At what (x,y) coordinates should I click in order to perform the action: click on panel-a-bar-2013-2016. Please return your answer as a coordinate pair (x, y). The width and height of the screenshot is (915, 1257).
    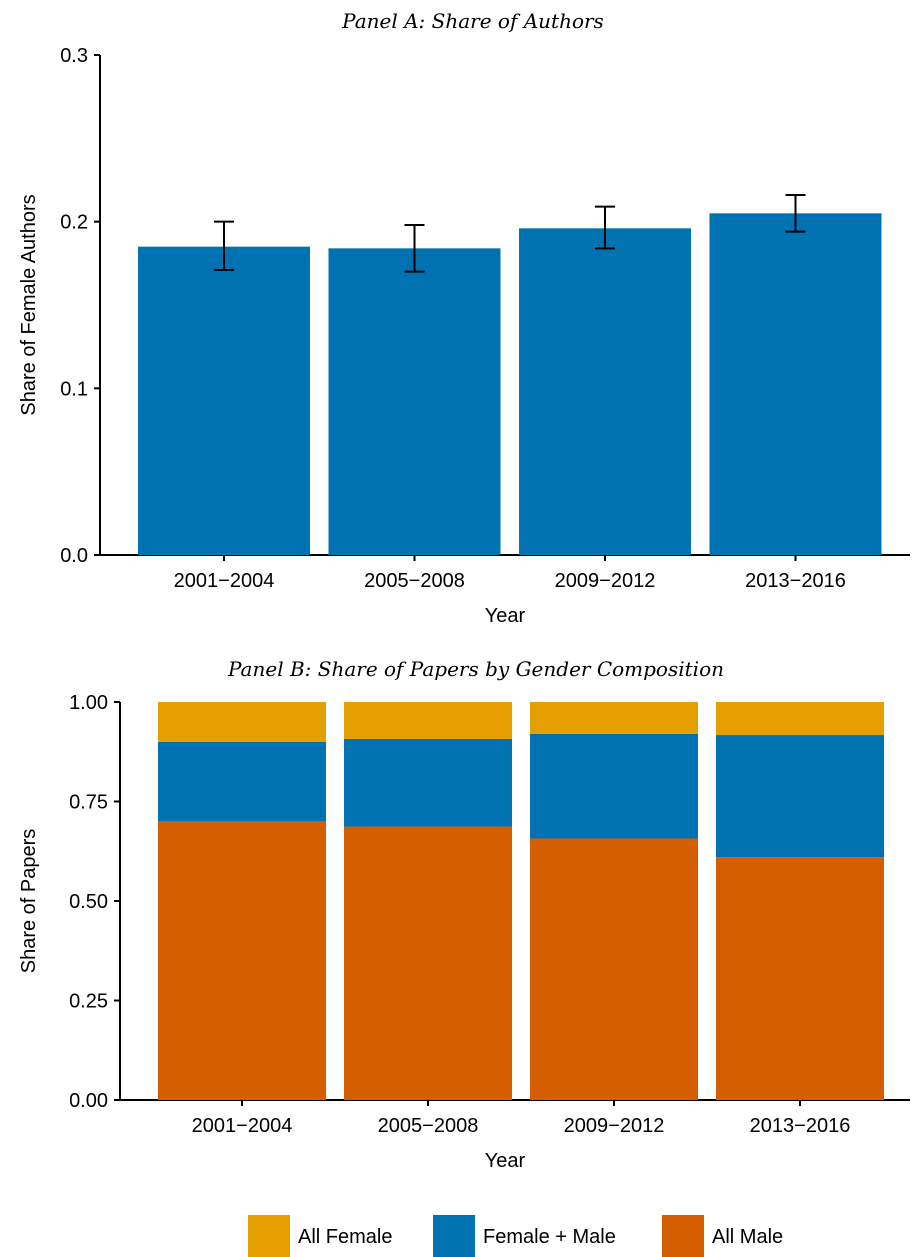
    Looking at the image, I should click on (795, 384).